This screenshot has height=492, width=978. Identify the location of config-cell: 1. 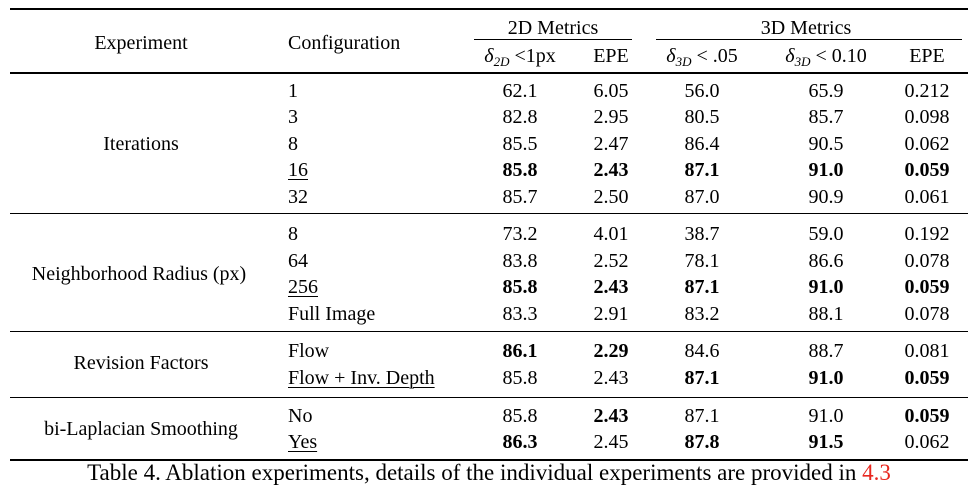
(293, 91).